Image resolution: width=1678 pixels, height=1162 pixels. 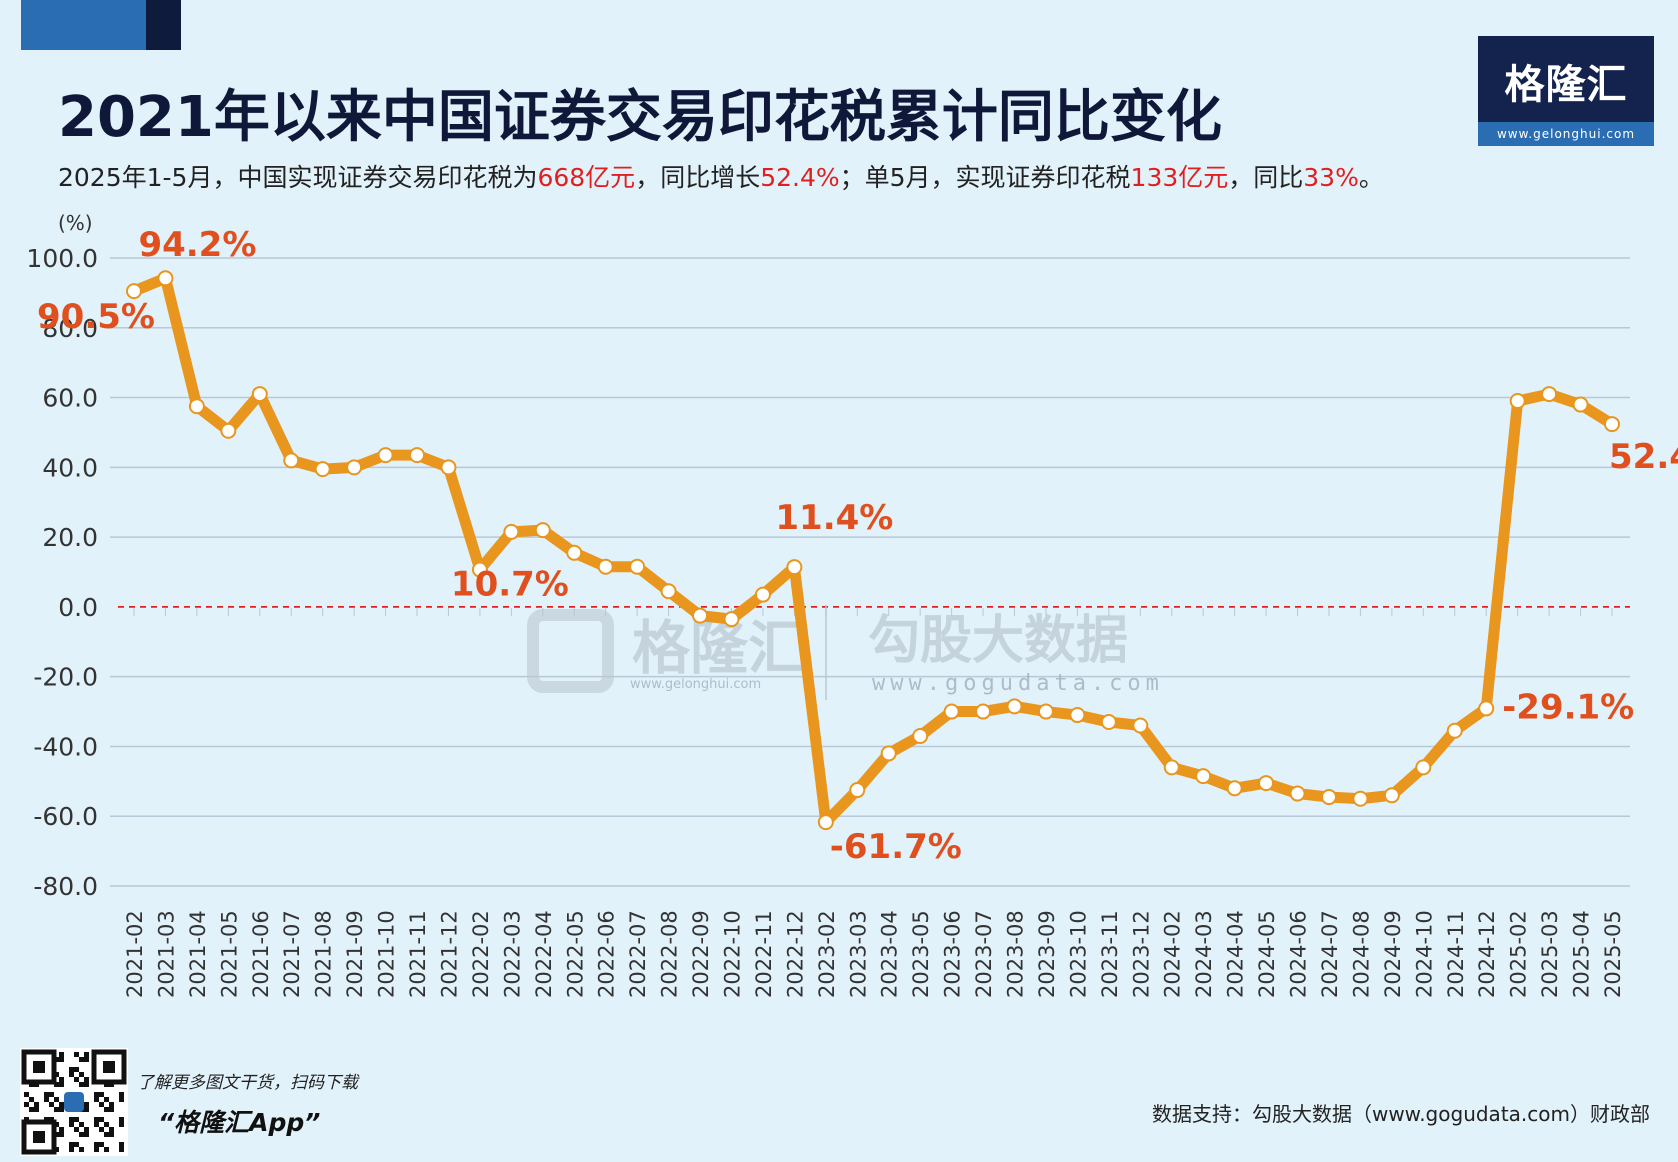 I want to click on x-tick-label: 2024-11, so click(x=1456, y=954).